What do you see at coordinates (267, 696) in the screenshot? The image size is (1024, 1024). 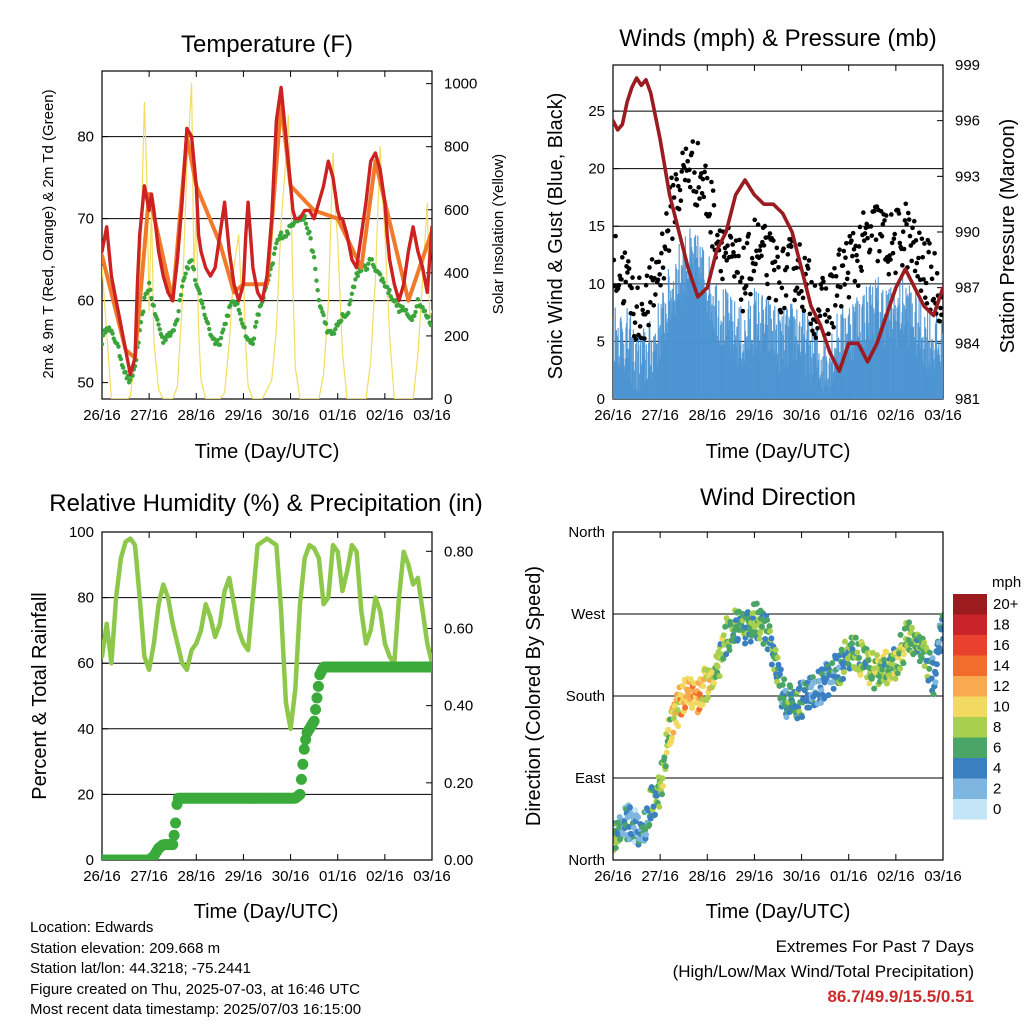 I see `rh-frame` at bounding box center [267, 696].